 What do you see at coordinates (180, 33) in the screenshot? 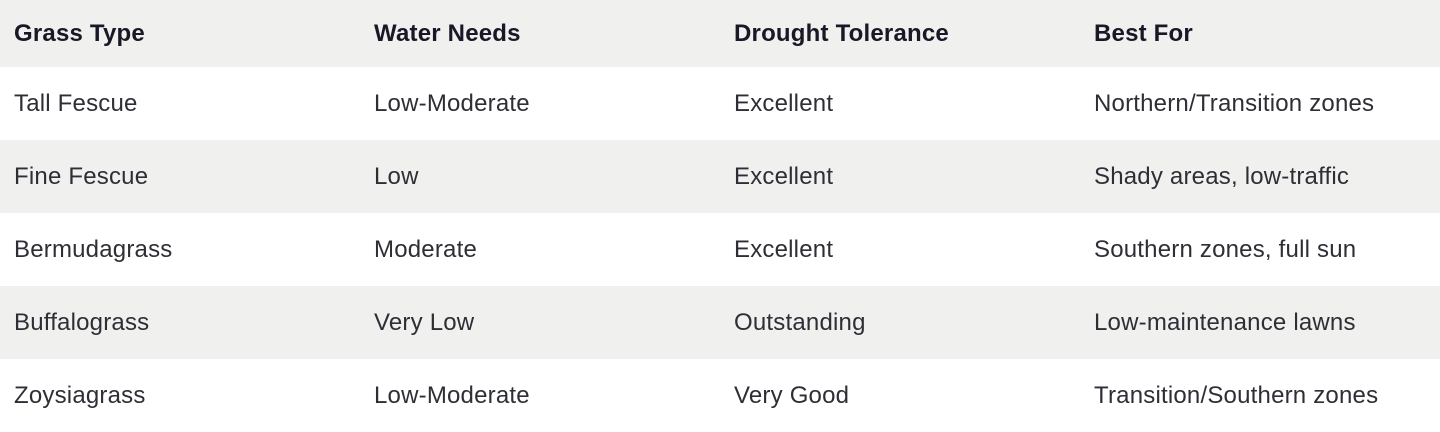
I see `column-header-grass-type: Grass Type` at bounding box center [180, 33].